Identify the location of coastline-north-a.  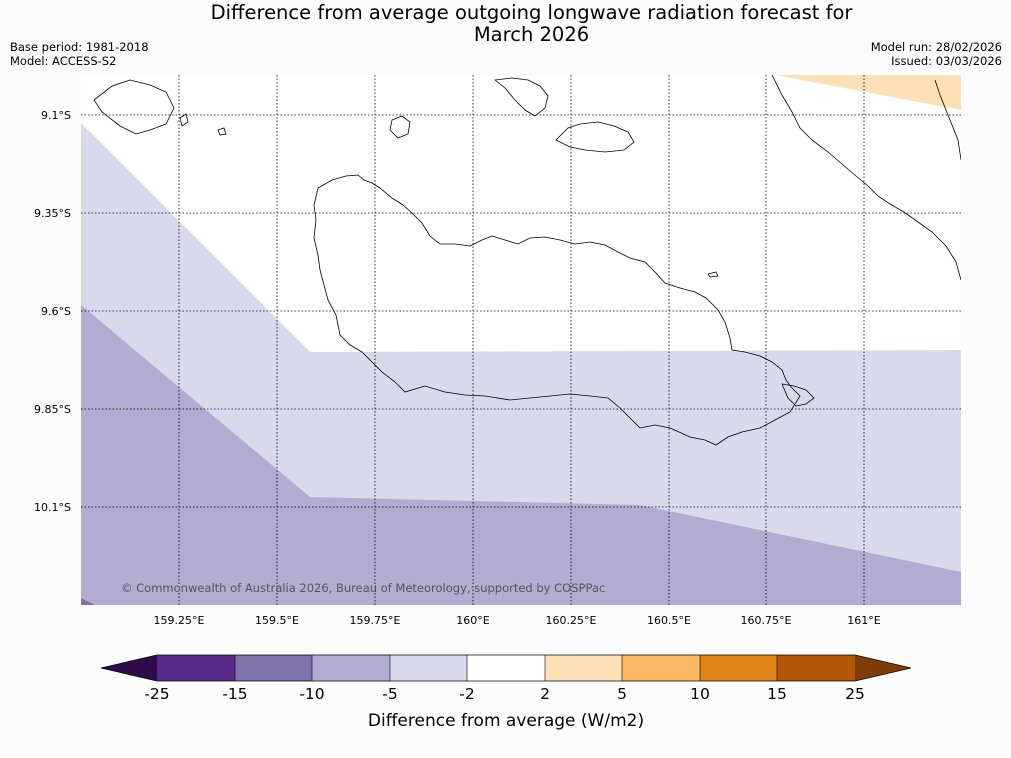
(521, 97).